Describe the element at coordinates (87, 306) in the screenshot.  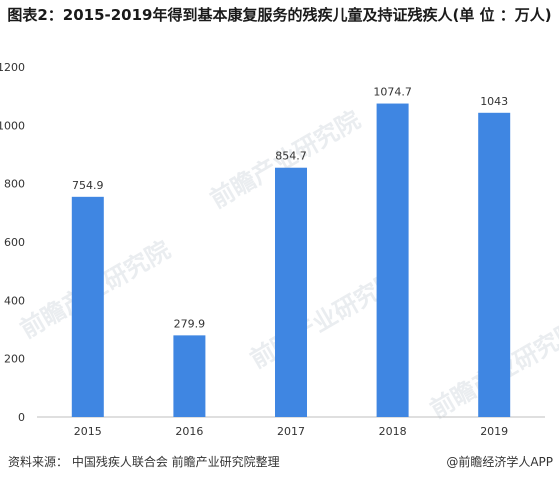
I see `bar-2015` at that location.